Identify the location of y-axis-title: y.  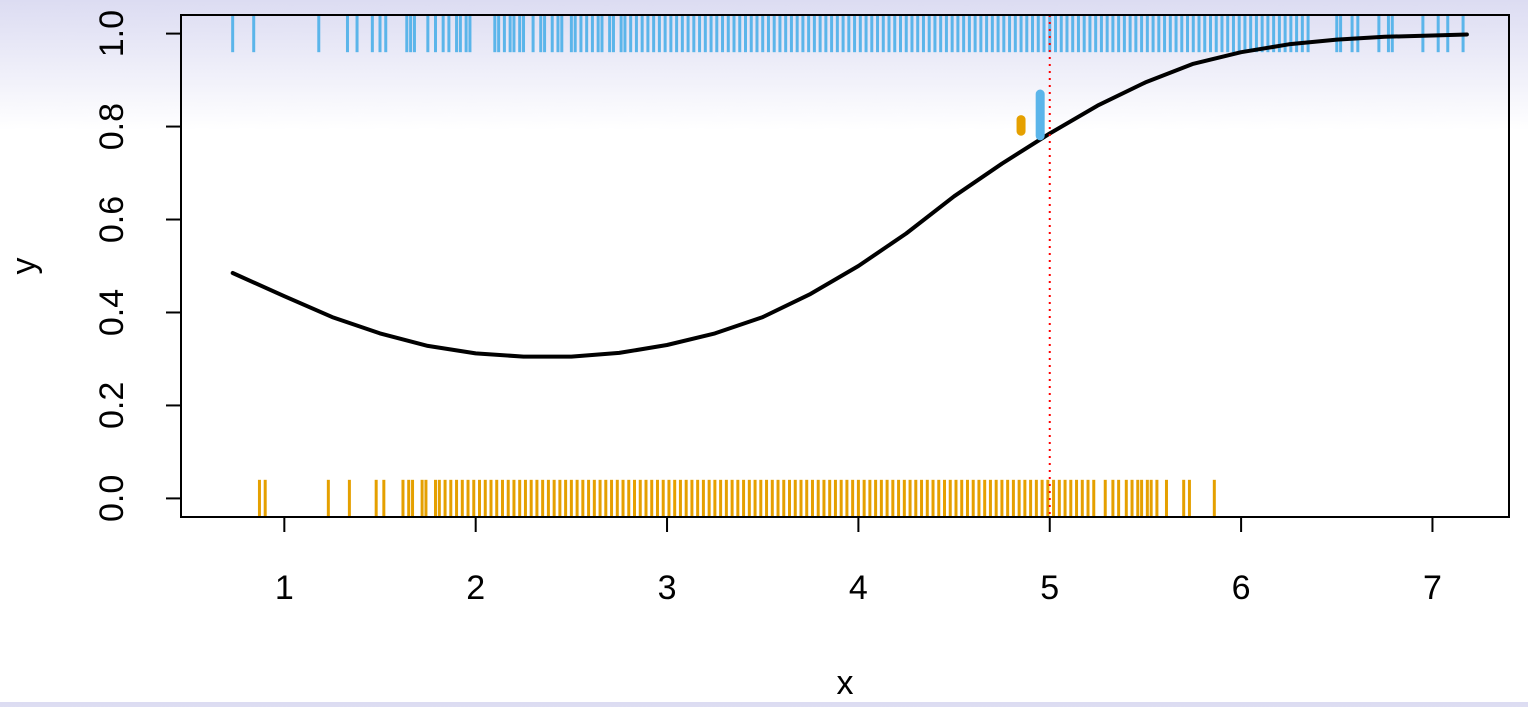
(24, 266).